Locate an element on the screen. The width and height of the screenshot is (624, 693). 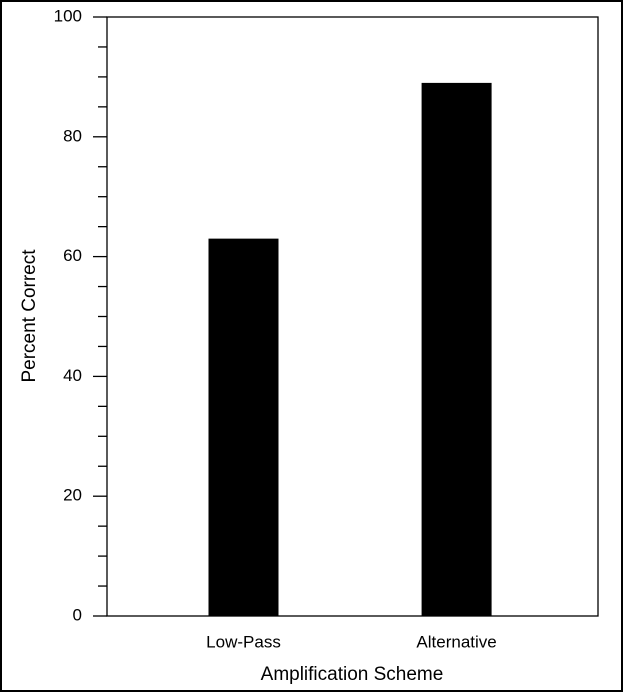
y-tick-label: 20 is located at coordinates (72, 495).